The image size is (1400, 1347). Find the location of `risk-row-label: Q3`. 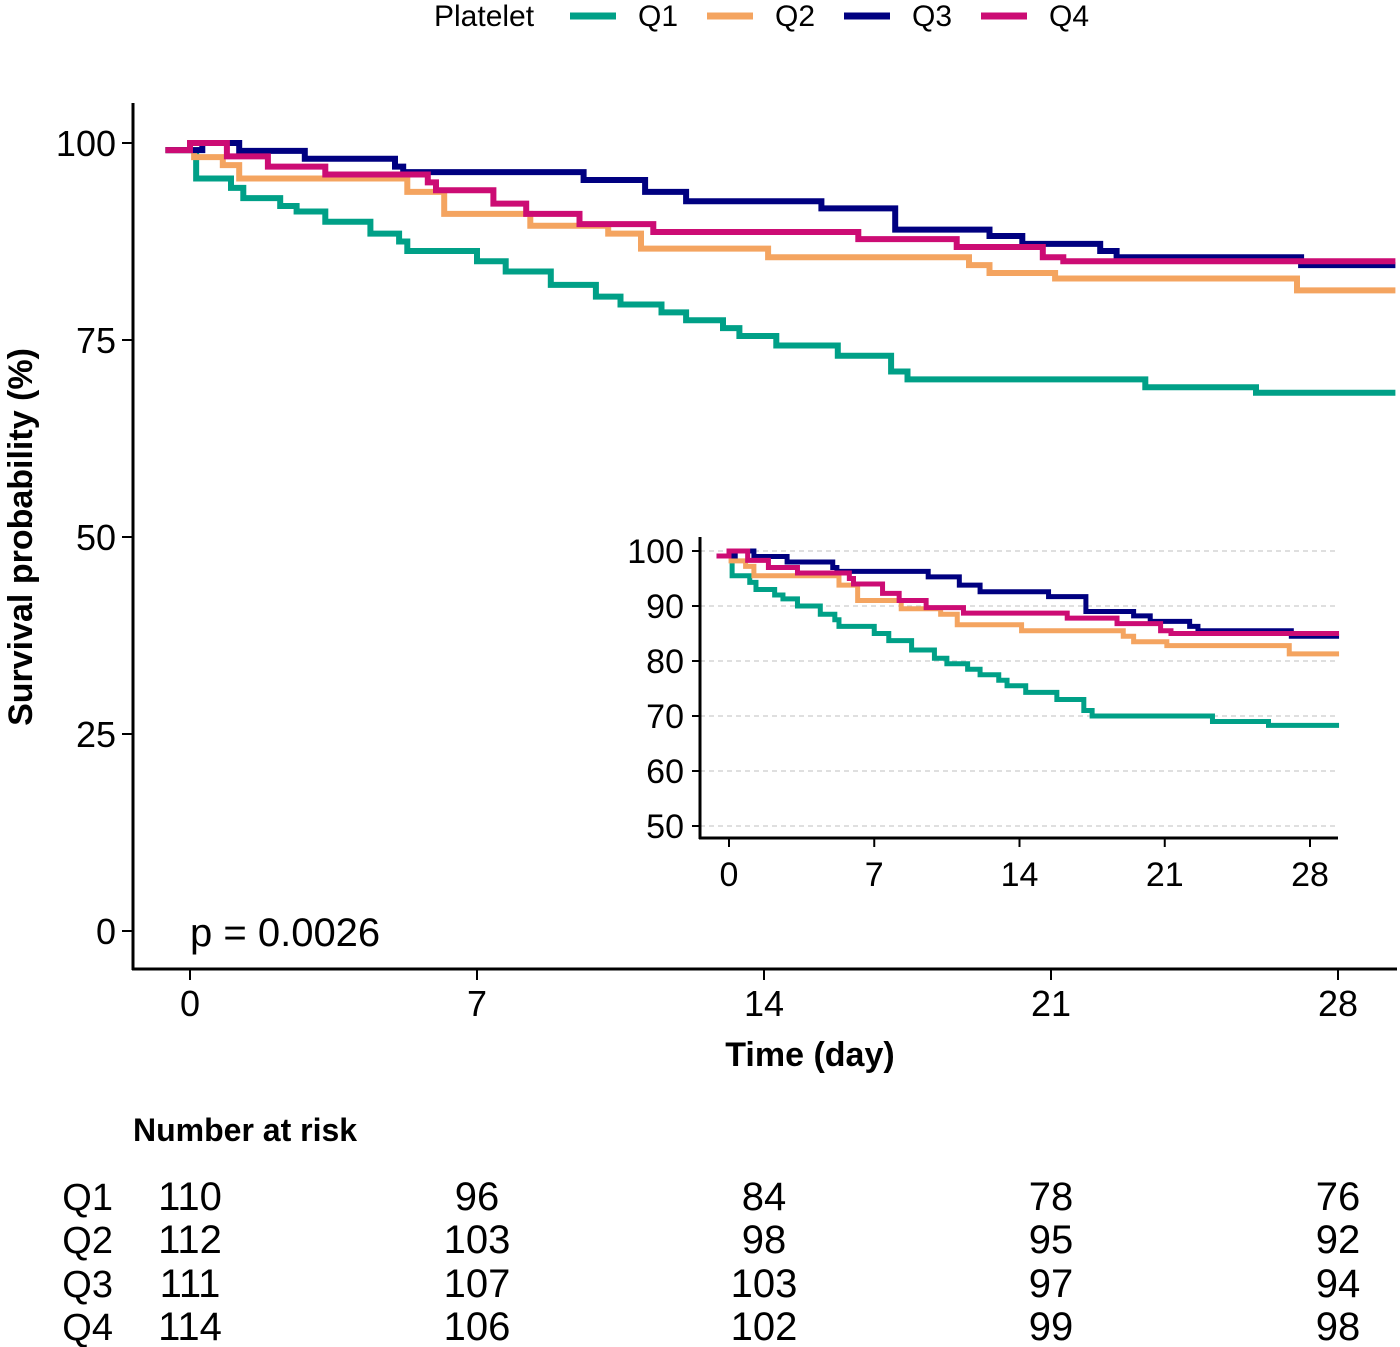

risk-row-label: Q3 is located at coordinates (87, 1285).